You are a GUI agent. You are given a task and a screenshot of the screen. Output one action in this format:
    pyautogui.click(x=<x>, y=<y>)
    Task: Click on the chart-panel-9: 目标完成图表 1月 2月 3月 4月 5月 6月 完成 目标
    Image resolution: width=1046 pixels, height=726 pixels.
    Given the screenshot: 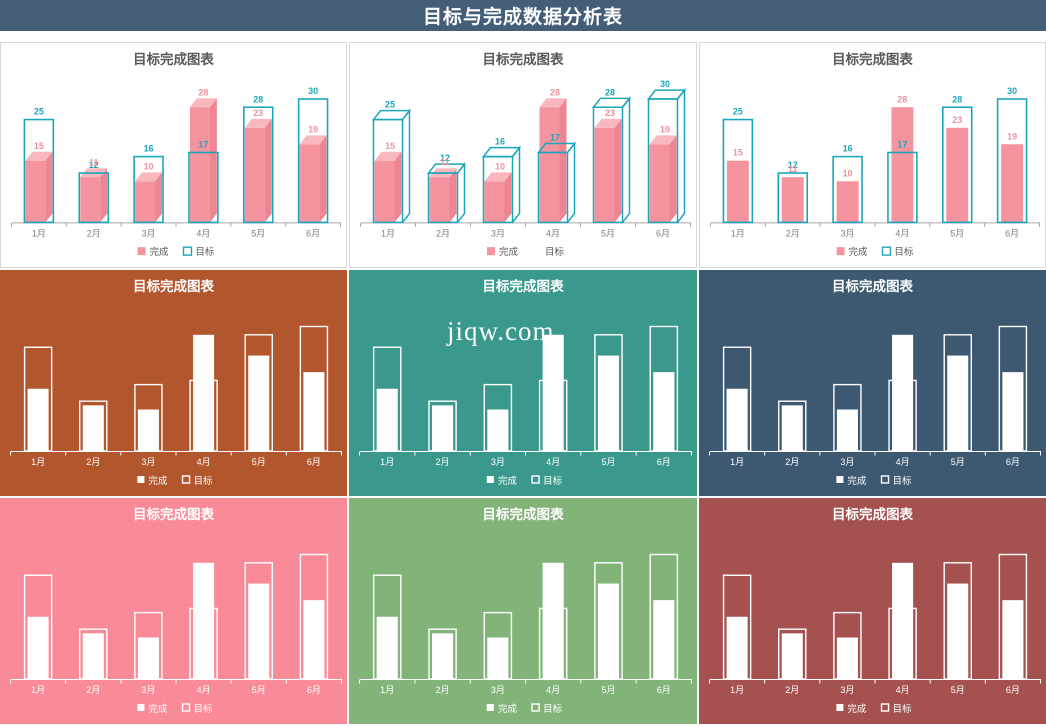 What is the action you would take?
    pyautogui.click(x=872, y=611)
    